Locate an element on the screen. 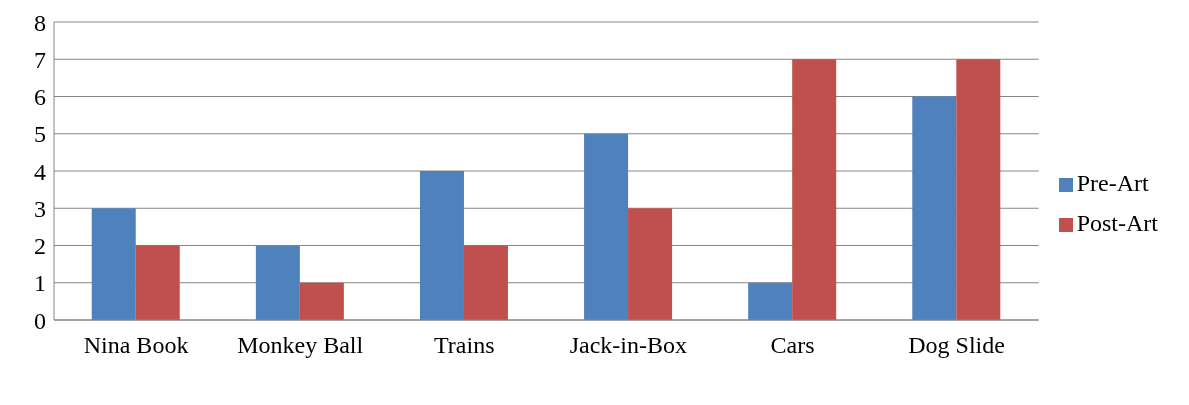 This screenshot has width=1189, height=405. y-tick-label: 5 is located at coordinates (40, 134).